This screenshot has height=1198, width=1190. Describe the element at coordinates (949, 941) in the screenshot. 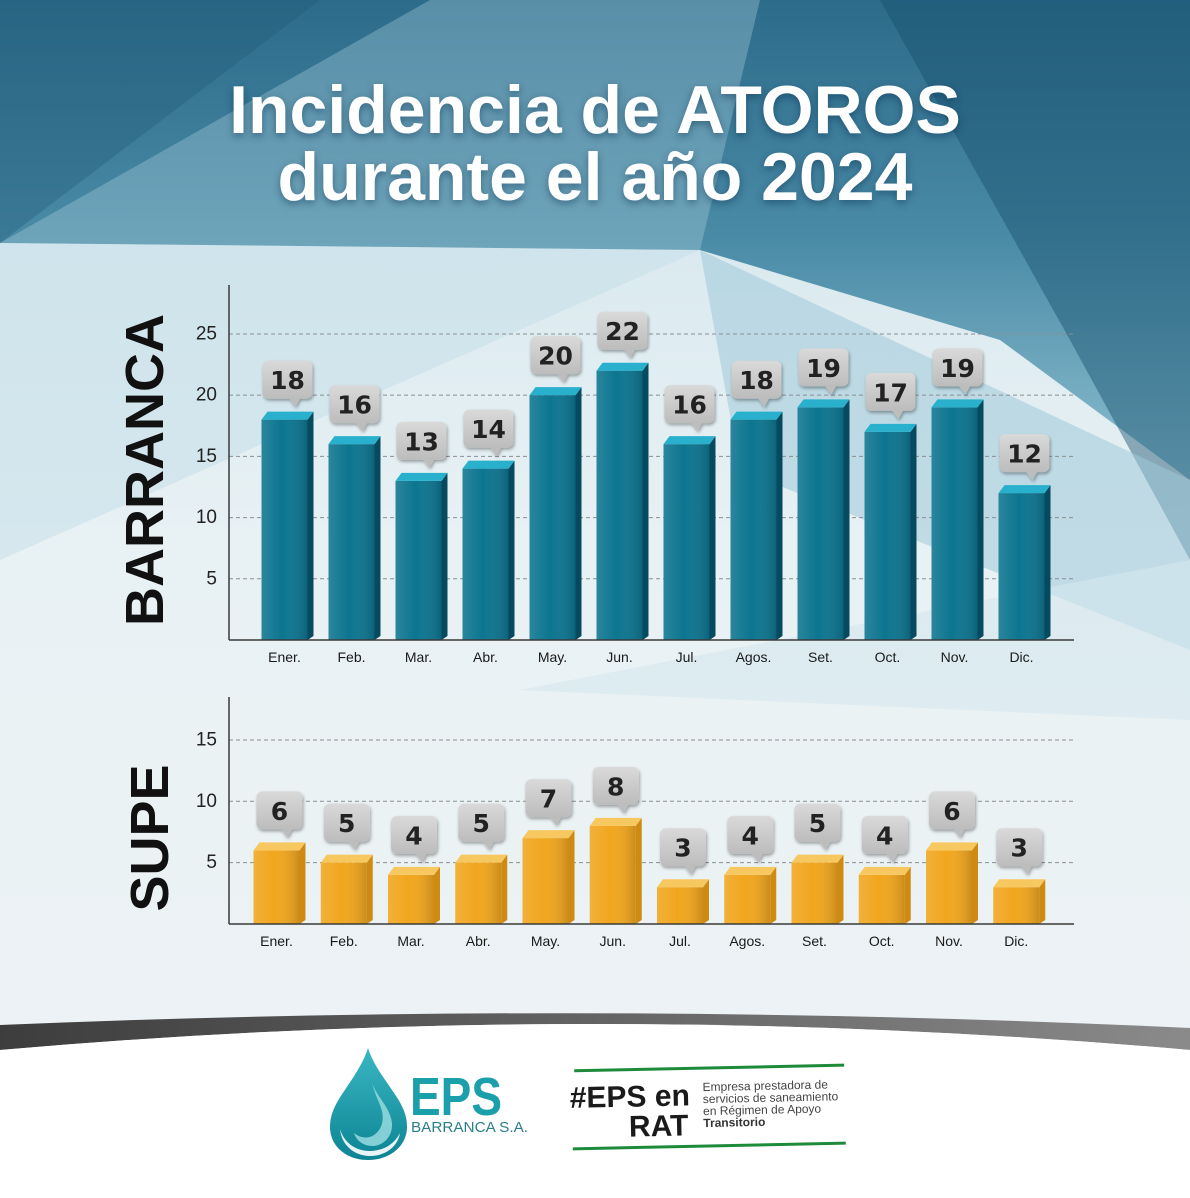

I see `x-tick-label: Nov.` at that location.